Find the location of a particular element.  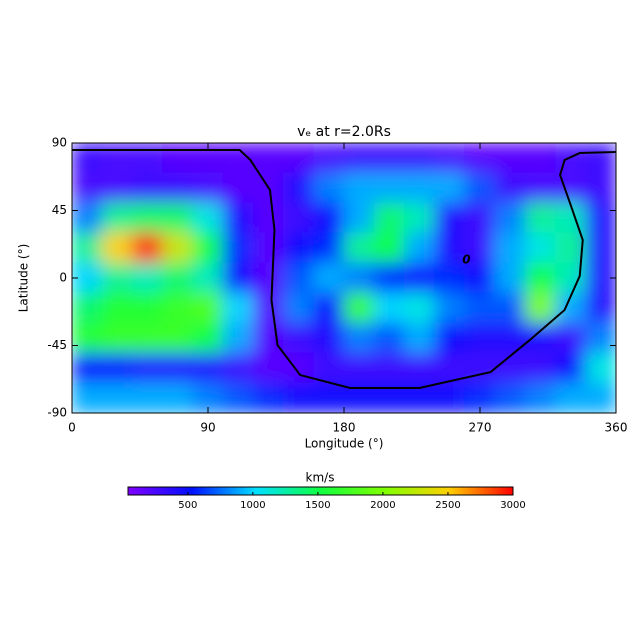

y-tick-label: 0 is located at coordinates (63, 278).